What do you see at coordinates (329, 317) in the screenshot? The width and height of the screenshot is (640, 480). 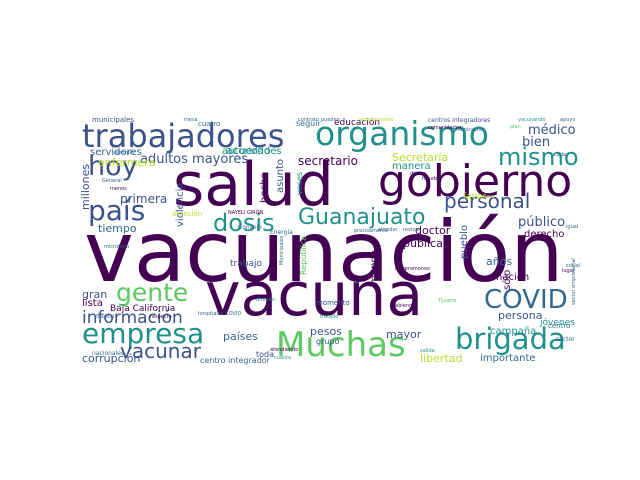 I see `word-tratado: tratado` at bounding box center [329, 317].